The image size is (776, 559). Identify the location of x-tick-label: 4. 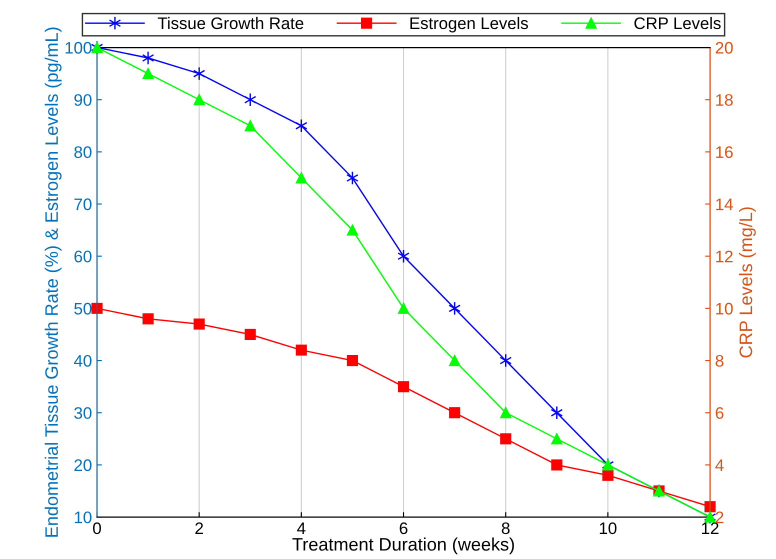
(301, 528).